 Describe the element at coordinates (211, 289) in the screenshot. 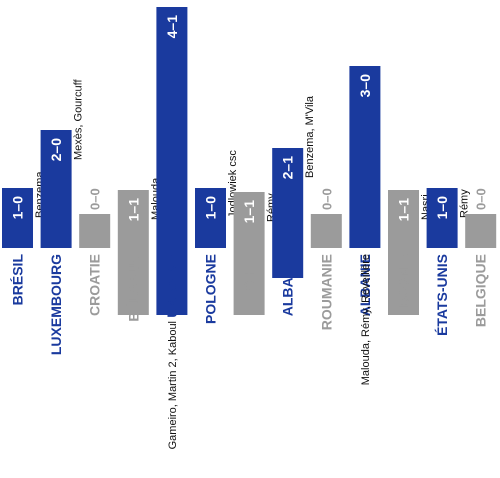

I see `team-label: POLOGNE` at that location.